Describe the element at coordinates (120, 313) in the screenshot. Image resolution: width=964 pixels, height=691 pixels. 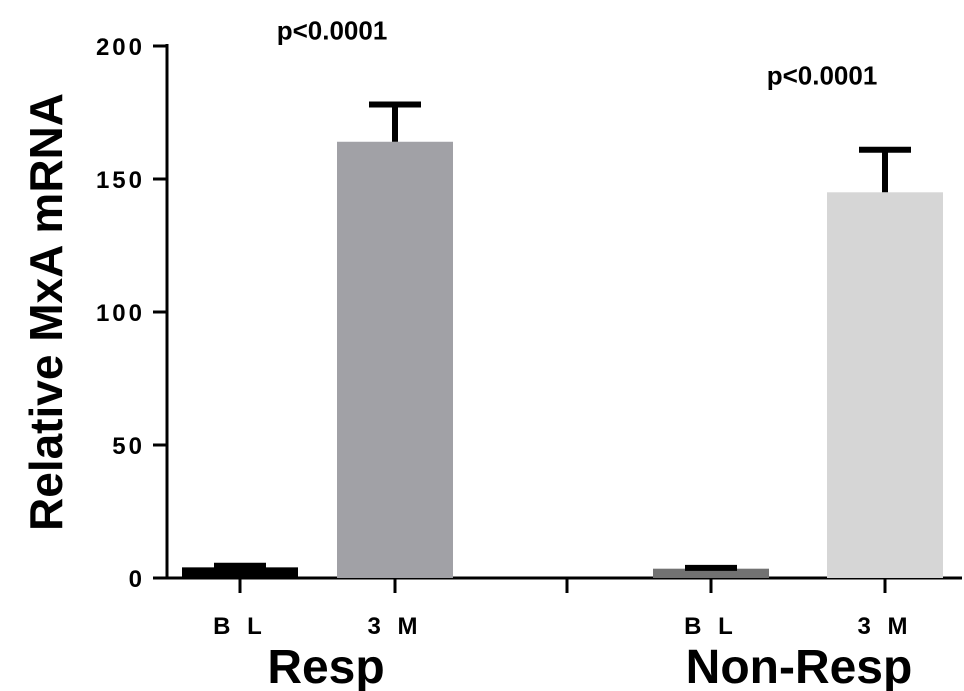
I see `y-tick-label: 100` at that location.